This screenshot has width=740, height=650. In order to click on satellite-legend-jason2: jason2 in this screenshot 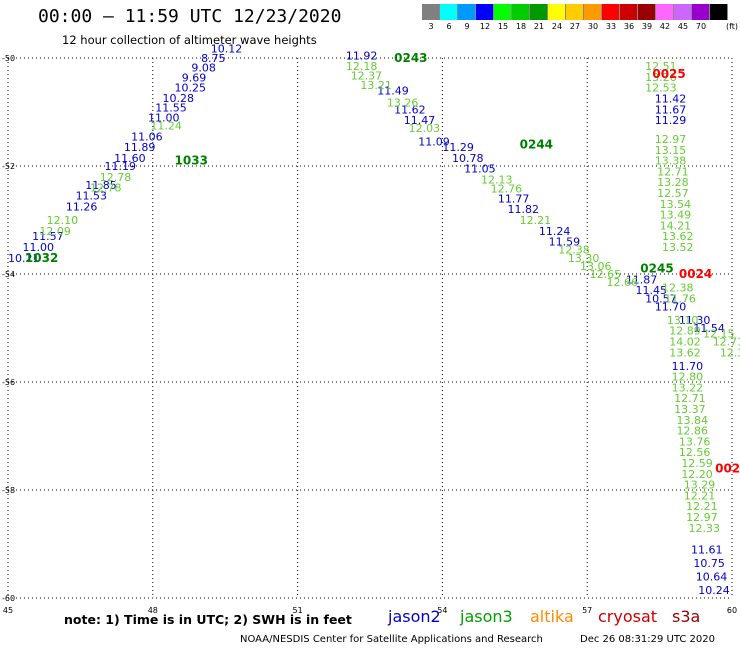, I will do `click(414, 616)`.